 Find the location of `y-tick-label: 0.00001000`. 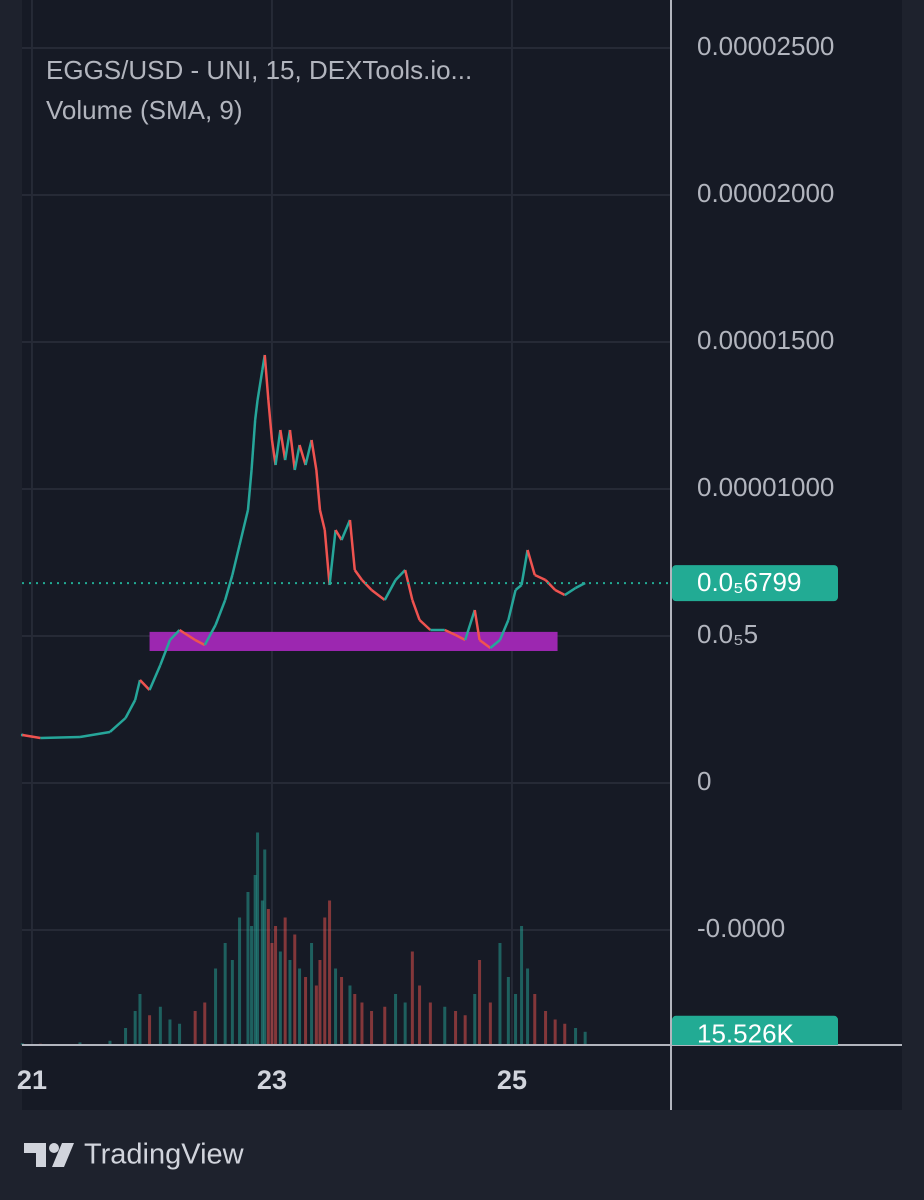

y-tick-label: 0.00001000 is located at coordinates (765, 487).